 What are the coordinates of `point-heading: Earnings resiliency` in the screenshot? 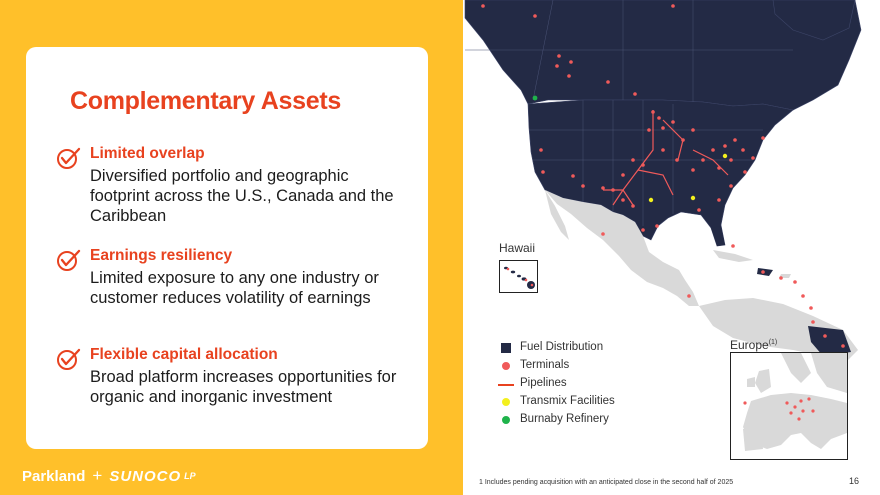 It's located at (161, 255).